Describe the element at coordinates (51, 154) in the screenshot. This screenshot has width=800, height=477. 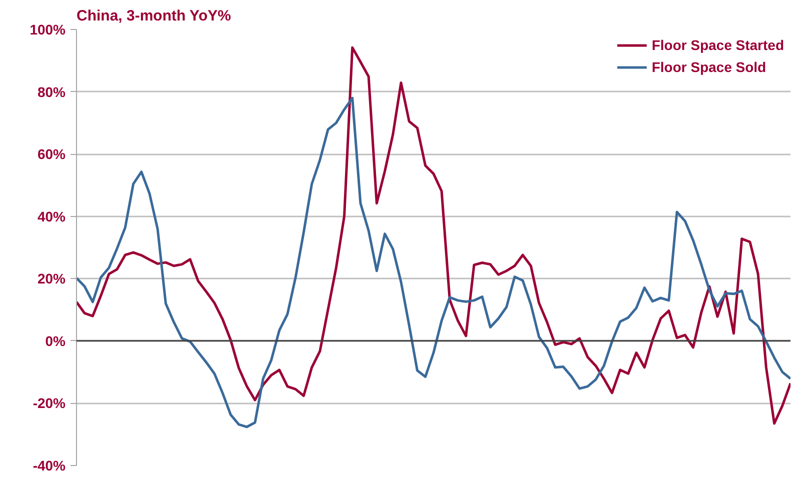
I see `y-tick-label: 60%` at that location.